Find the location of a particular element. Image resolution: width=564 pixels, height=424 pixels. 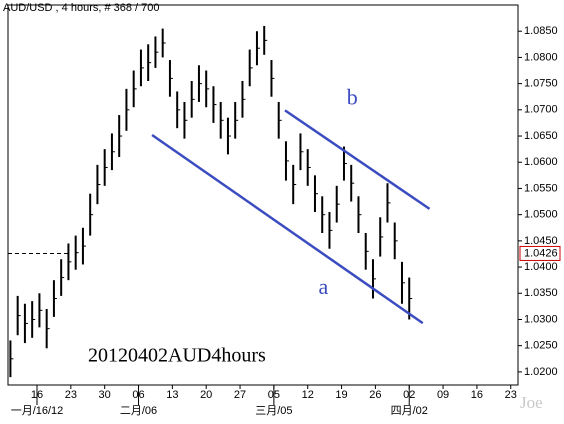

y-tick-label: 1.0750 is located at coordinates (541, 84).